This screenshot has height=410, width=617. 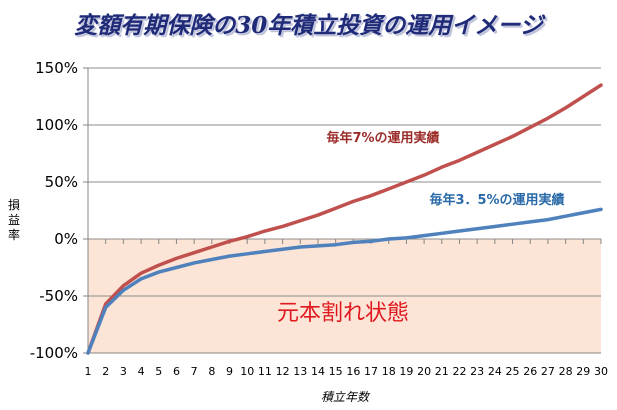 What do you see at coordinates (56, 125) in the screenshot?
I see `y-tick-label: 100%` at bounding box center [56, 125].